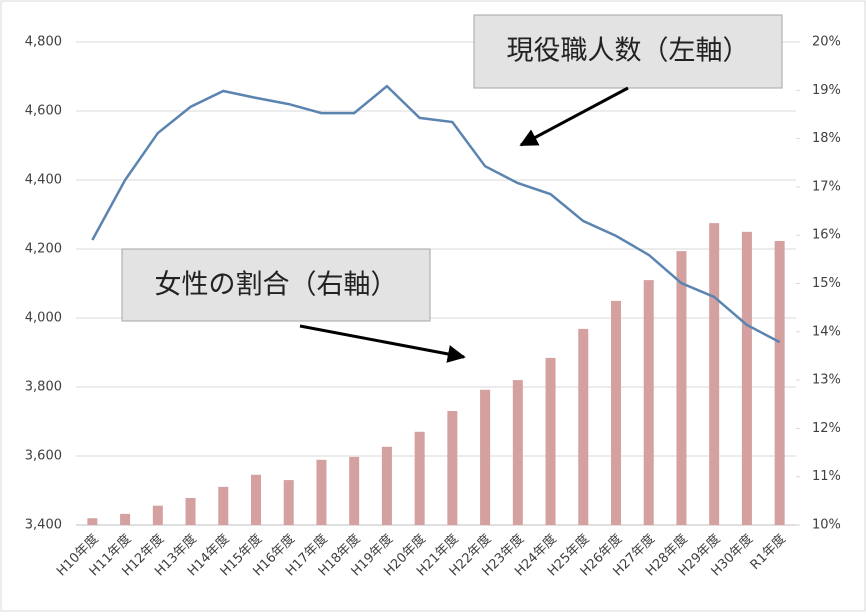  What do you see at coordinates (43, 111) in the screenshot?
I see `y-tick-label: 4,600` at bounding box center [43, 111].